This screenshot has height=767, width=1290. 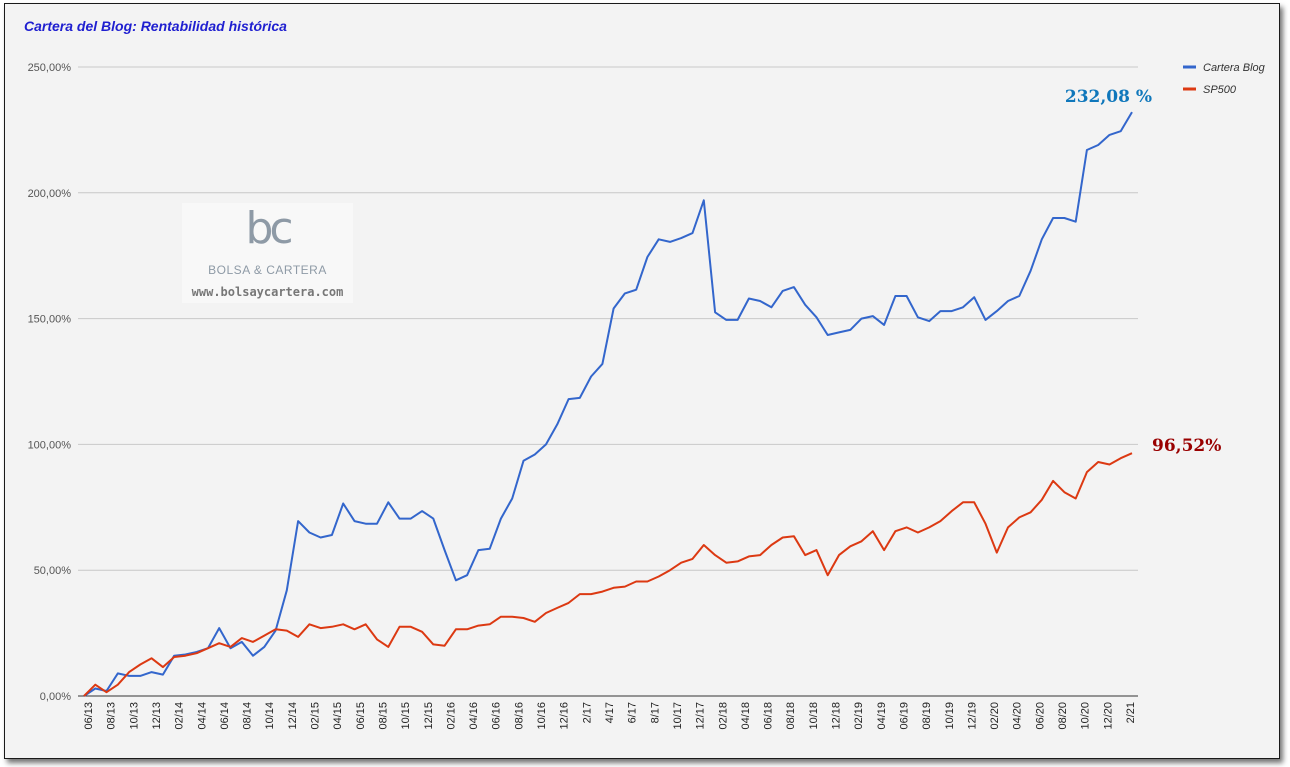 What do you see at coordinates (50, 445) in the screenshot?
I see `y-tick-label: 100,00%` at bounding box center [50, 445].